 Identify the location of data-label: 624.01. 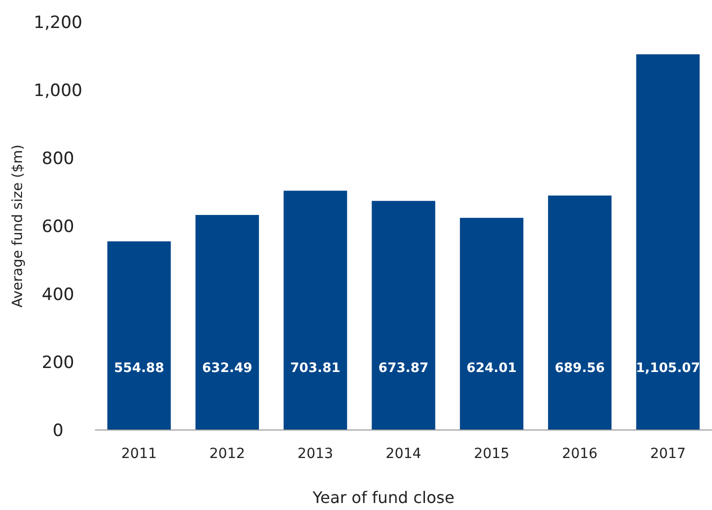
(491, 368).